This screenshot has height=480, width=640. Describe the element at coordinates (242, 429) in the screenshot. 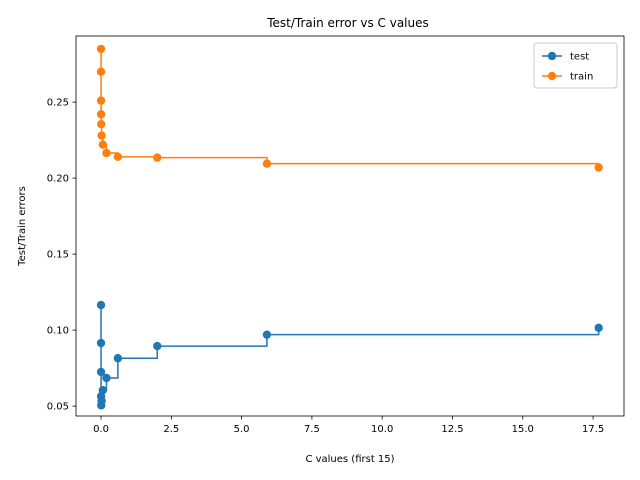

I see `x-tick-label: 5.0` at that location.